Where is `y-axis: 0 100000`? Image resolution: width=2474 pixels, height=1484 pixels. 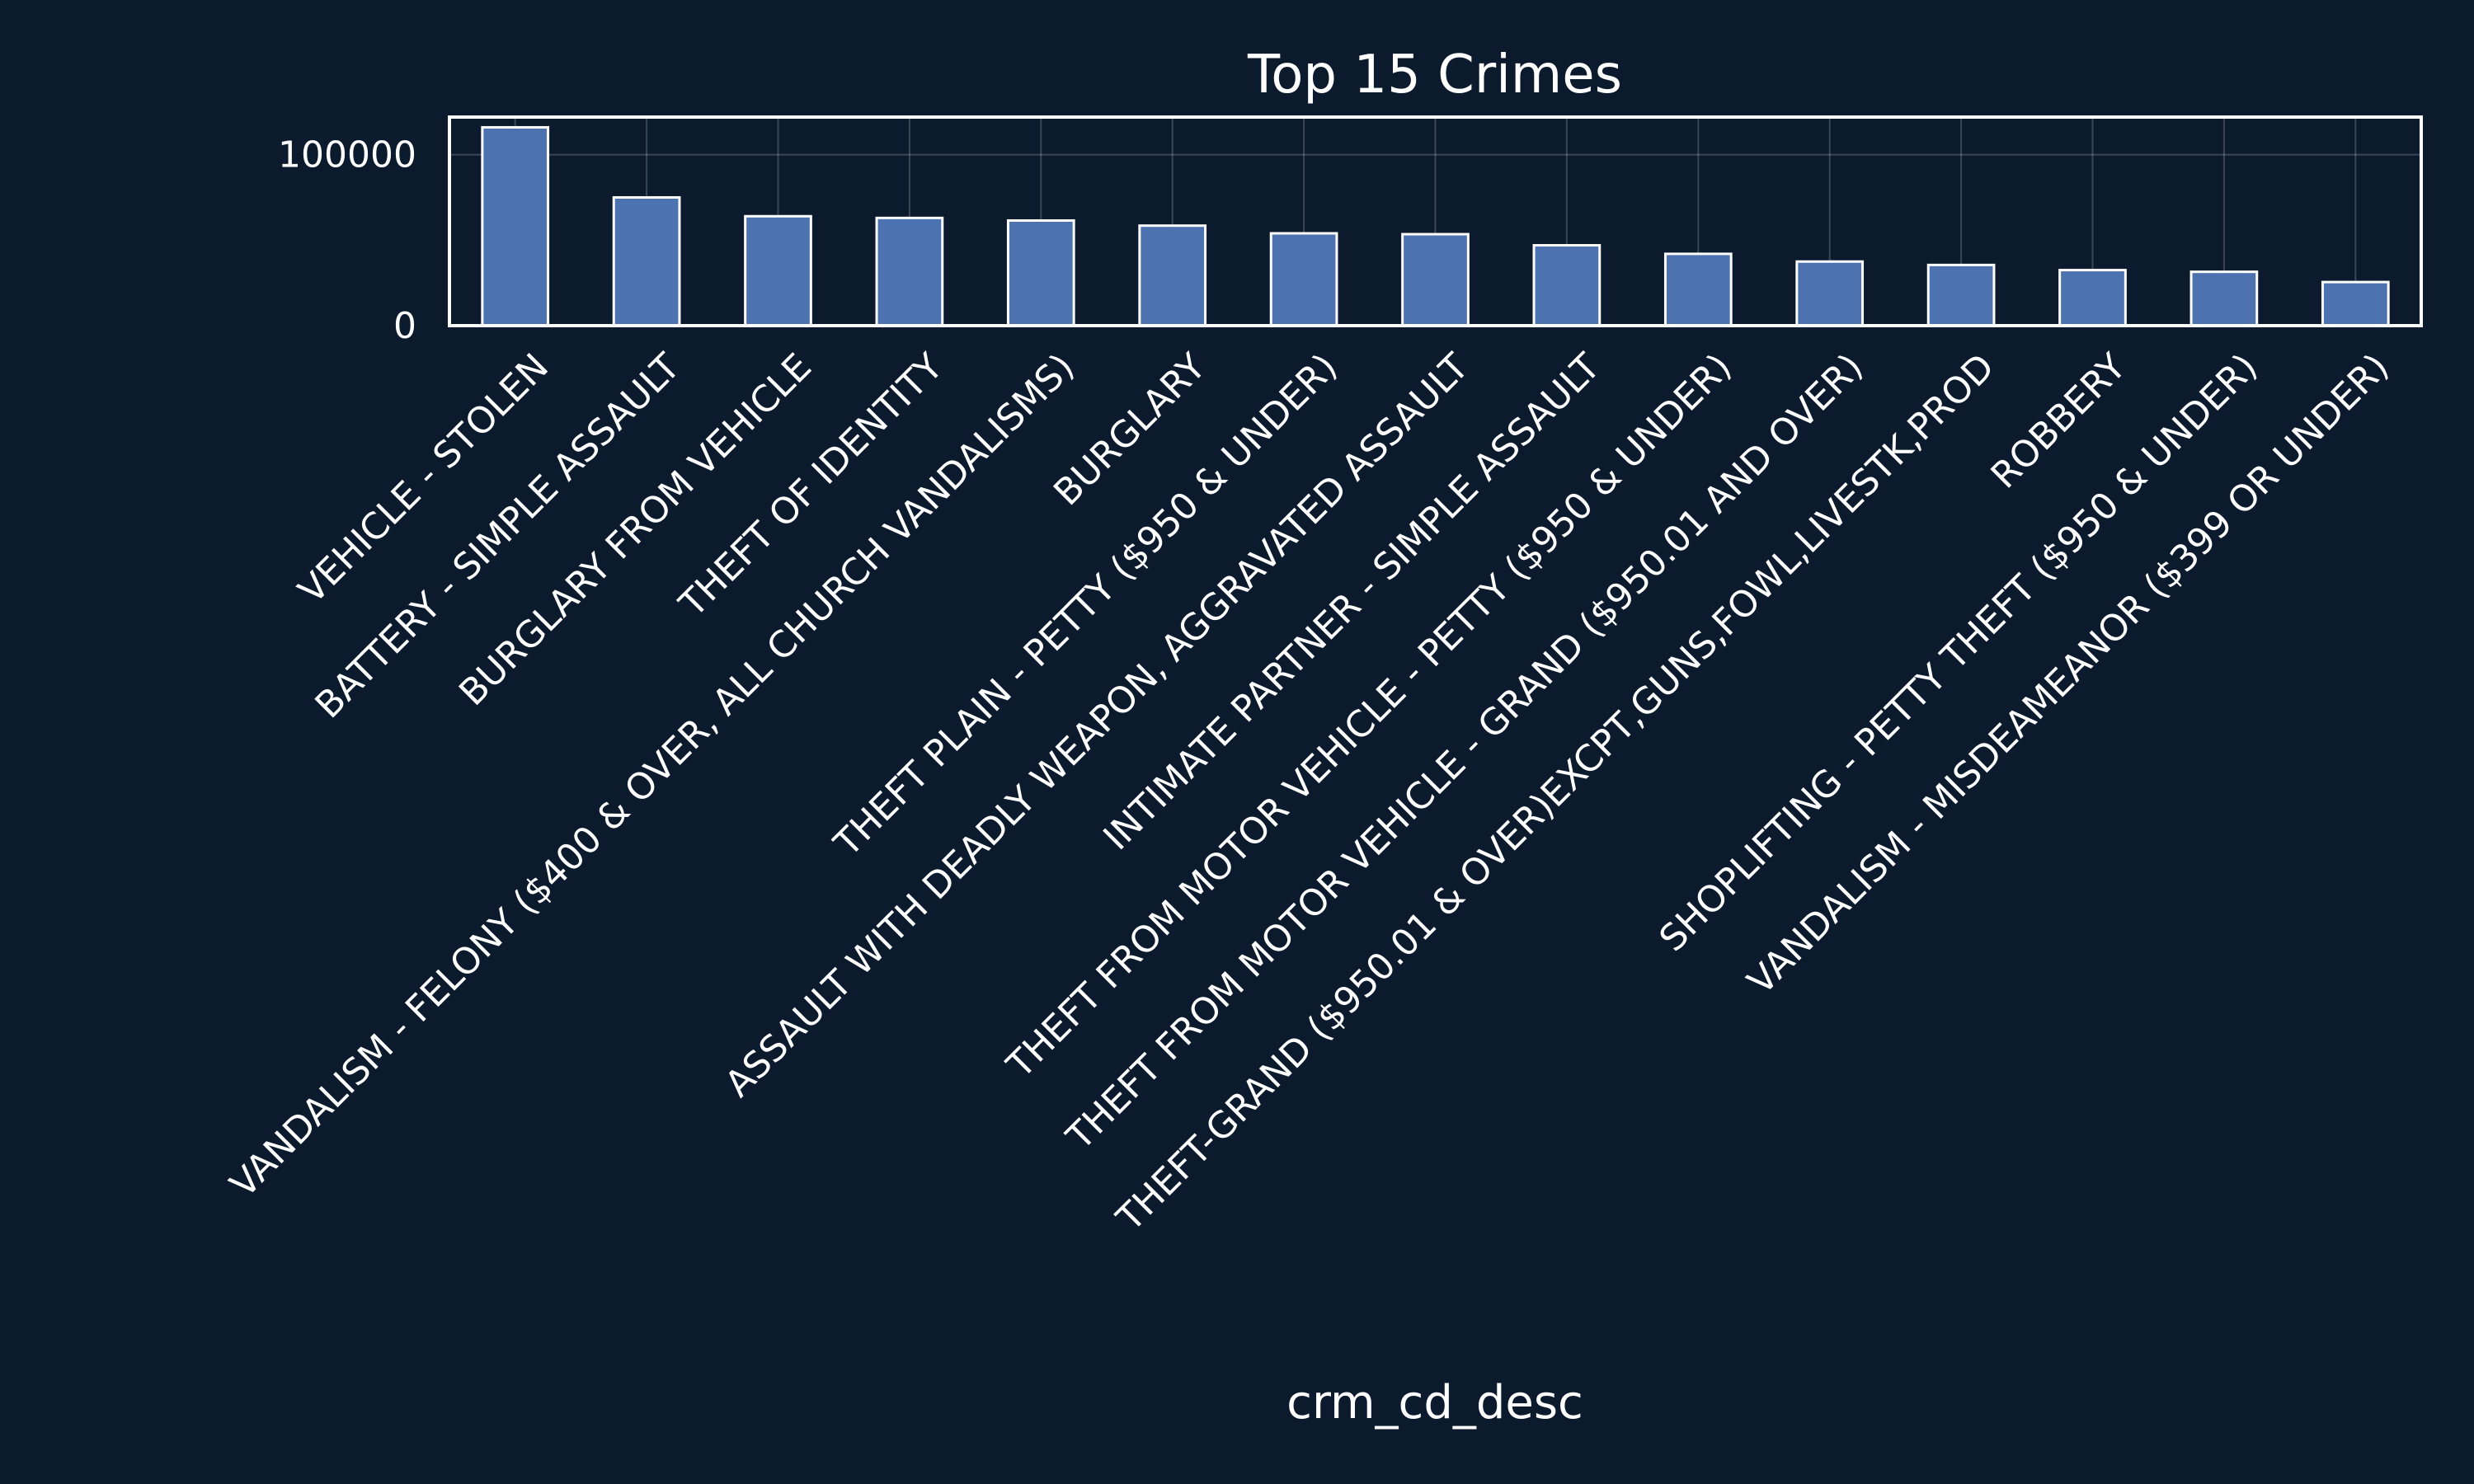 y-axis: 0 100000 is located at coordinates (347, 240).